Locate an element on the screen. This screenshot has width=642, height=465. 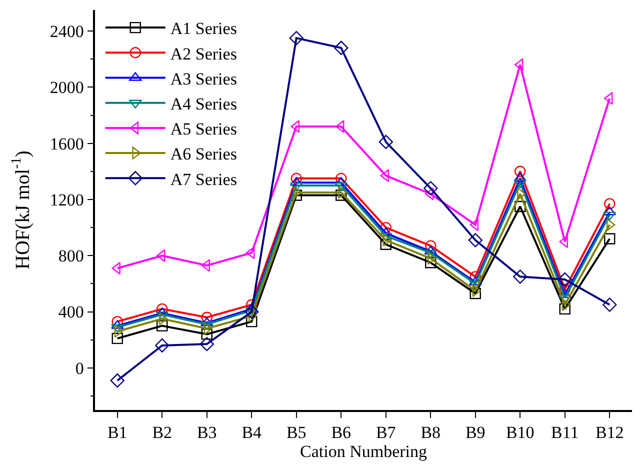
x-tick-label: B8 is located at coordinates (430, 432).